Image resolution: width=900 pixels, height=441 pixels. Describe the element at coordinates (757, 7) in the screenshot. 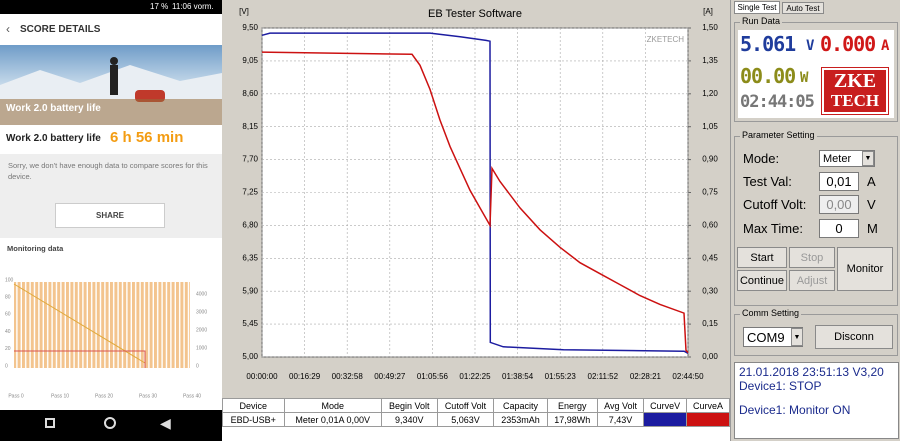

I see `tab-single: Single Test` at that location.